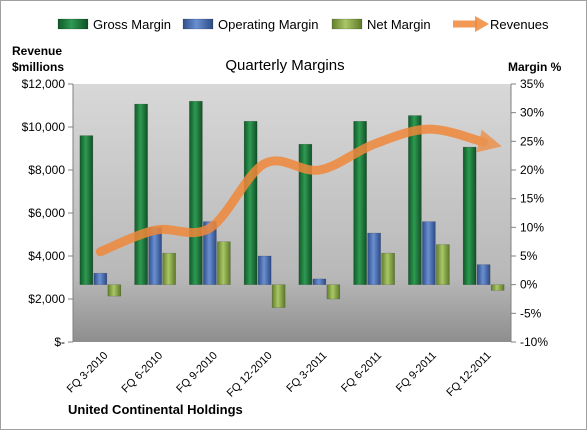  Describe the element at coordinates (46, 170) in the screenshot. I see `left-tick-label: $8,000` at that location.